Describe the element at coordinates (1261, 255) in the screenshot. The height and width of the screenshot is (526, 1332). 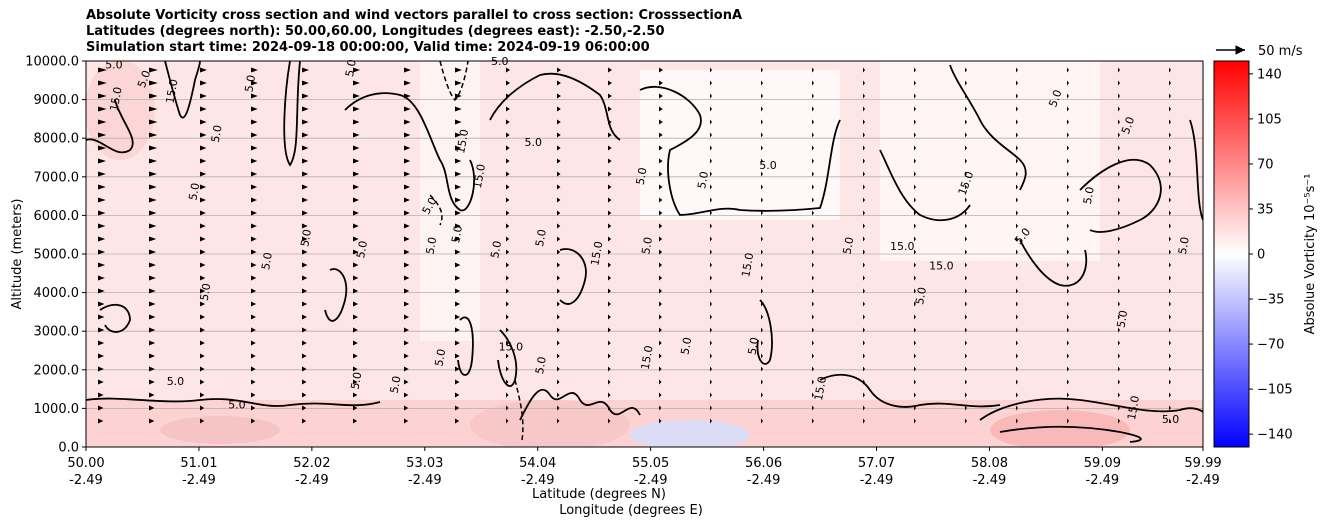
I see `colorbar-tick-label: 0` at that location.